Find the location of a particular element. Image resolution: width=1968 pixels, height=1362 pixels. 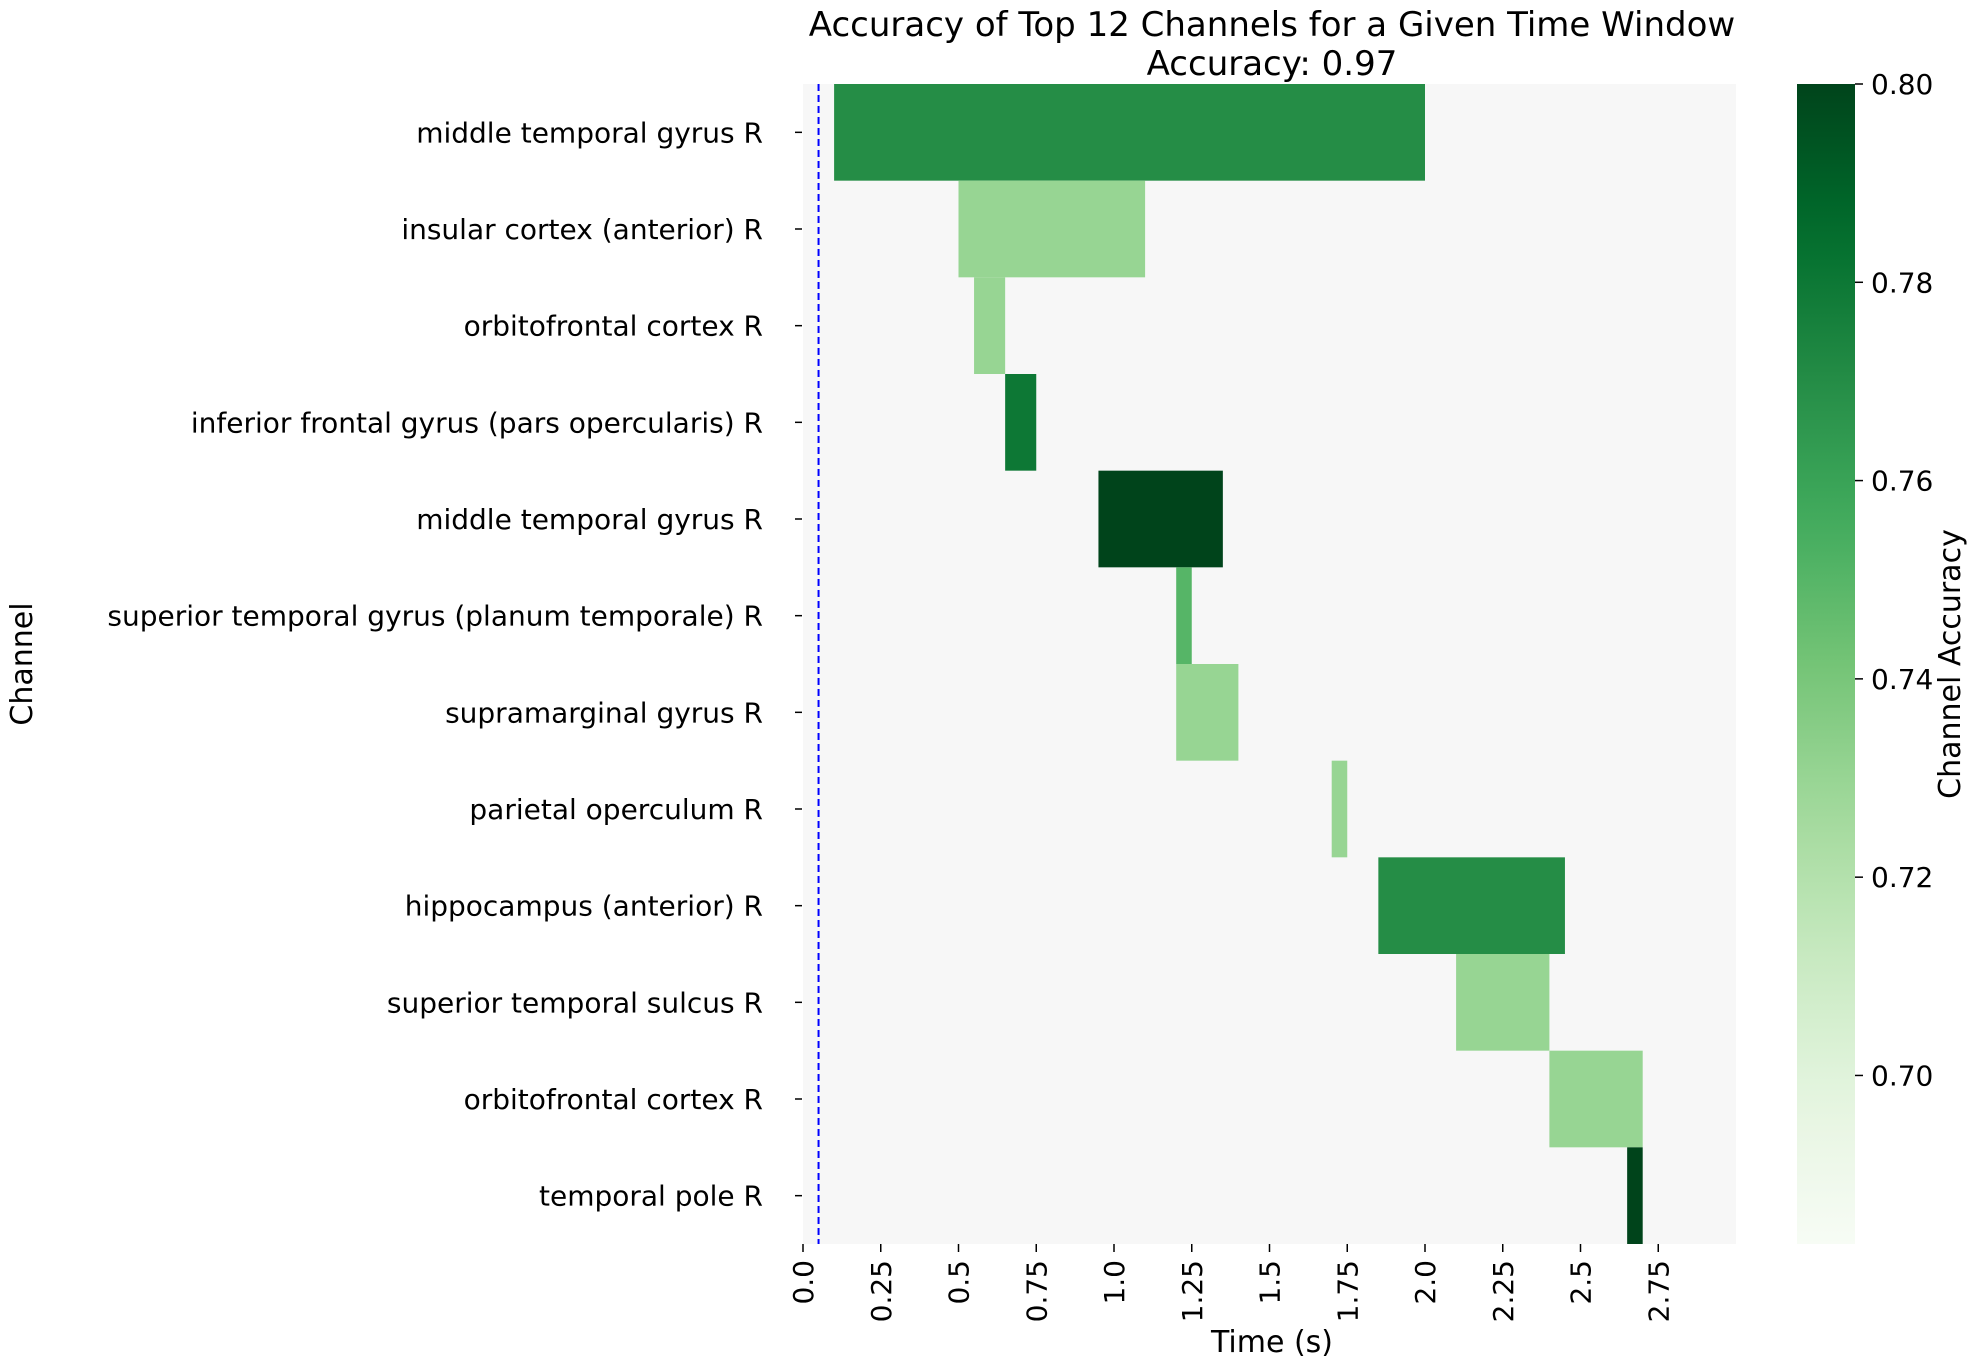

x-axis-label: Time (s) is located at coordinates (1271, 1342).